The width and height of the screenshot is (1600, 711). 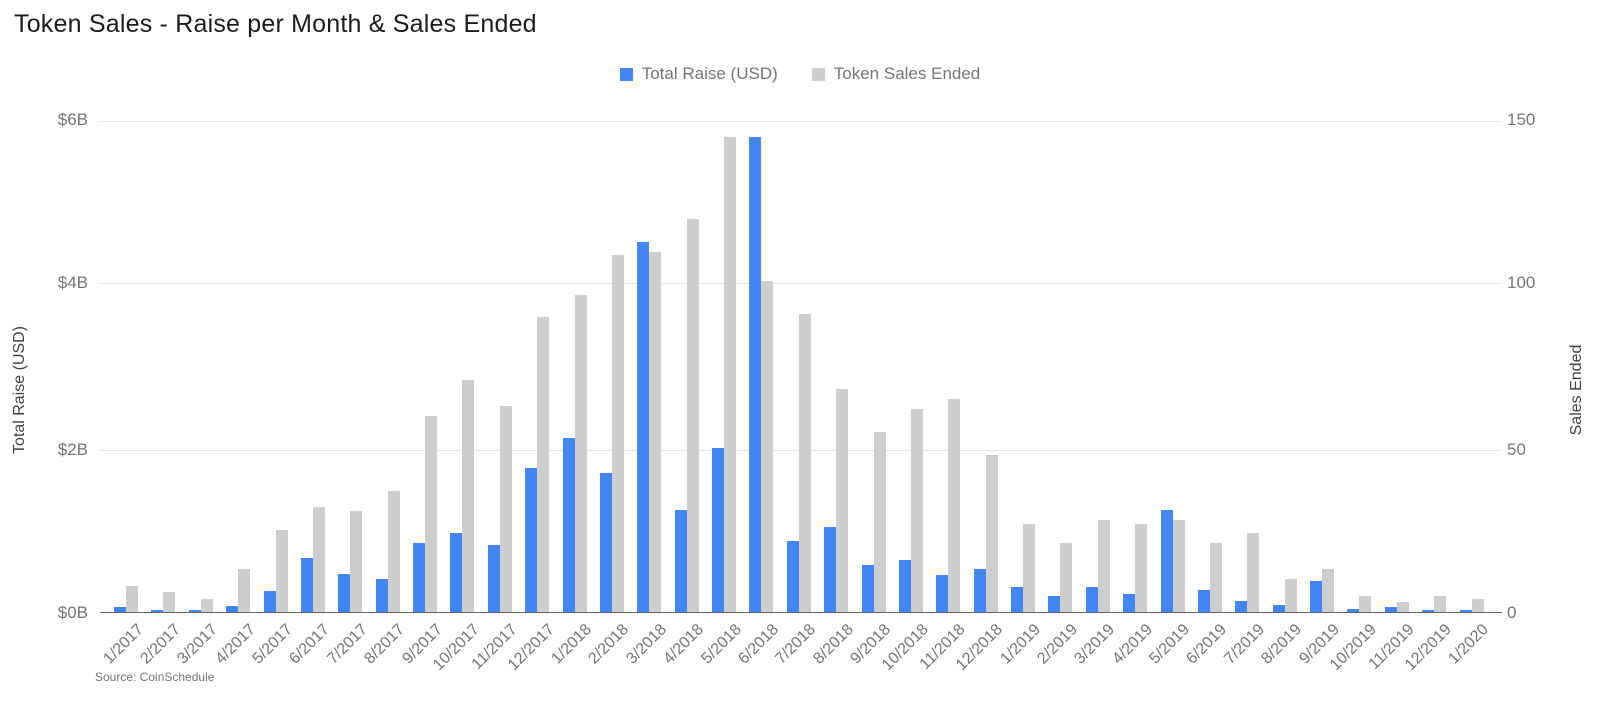 I want to click on x-axis-tick-label: 8/2017, so click(x=385, y=644).